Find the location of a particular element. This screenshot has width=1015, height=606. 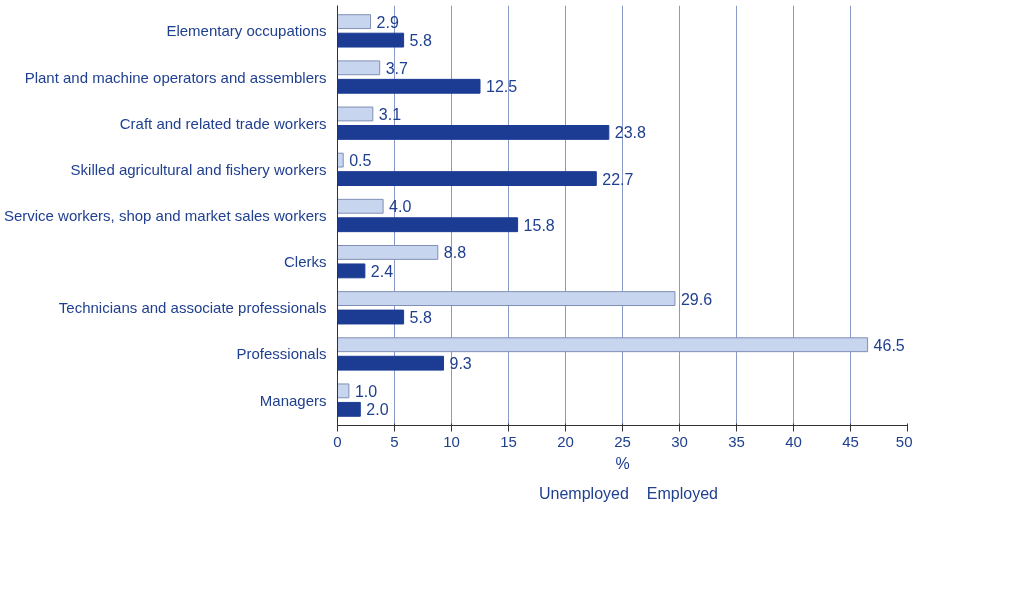

data-label: 23.8 is located at coordinates (630, 133).